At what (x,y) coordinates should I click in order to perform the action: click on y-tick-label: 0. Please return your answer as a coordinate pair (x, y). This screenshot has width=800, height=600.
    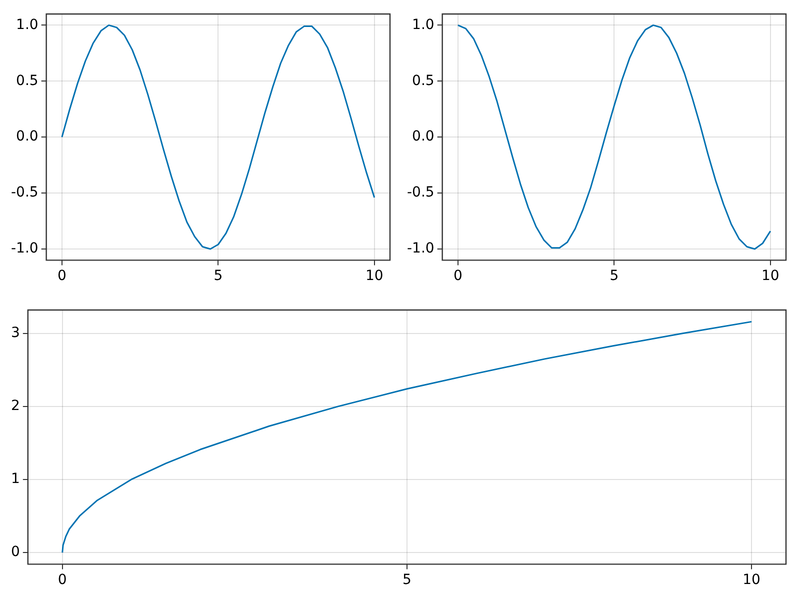
    Looking at the image, I should click on (15, 552).